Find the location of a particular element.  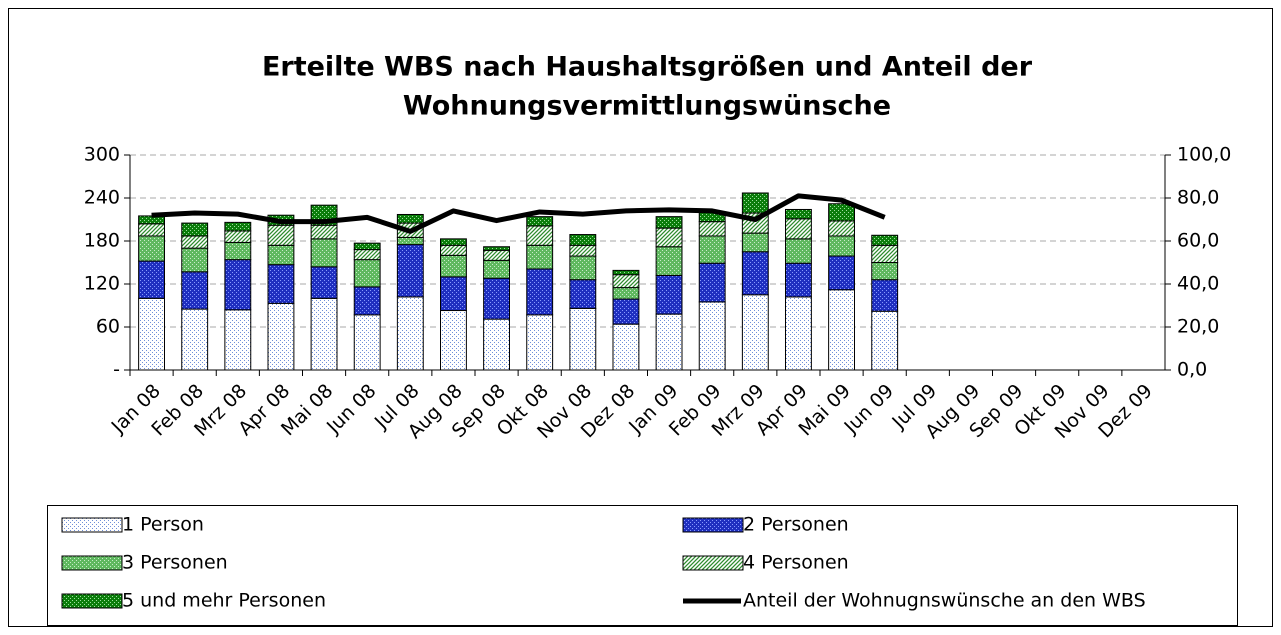

y-tick-label: 240 is located at coordinates (102, 198).